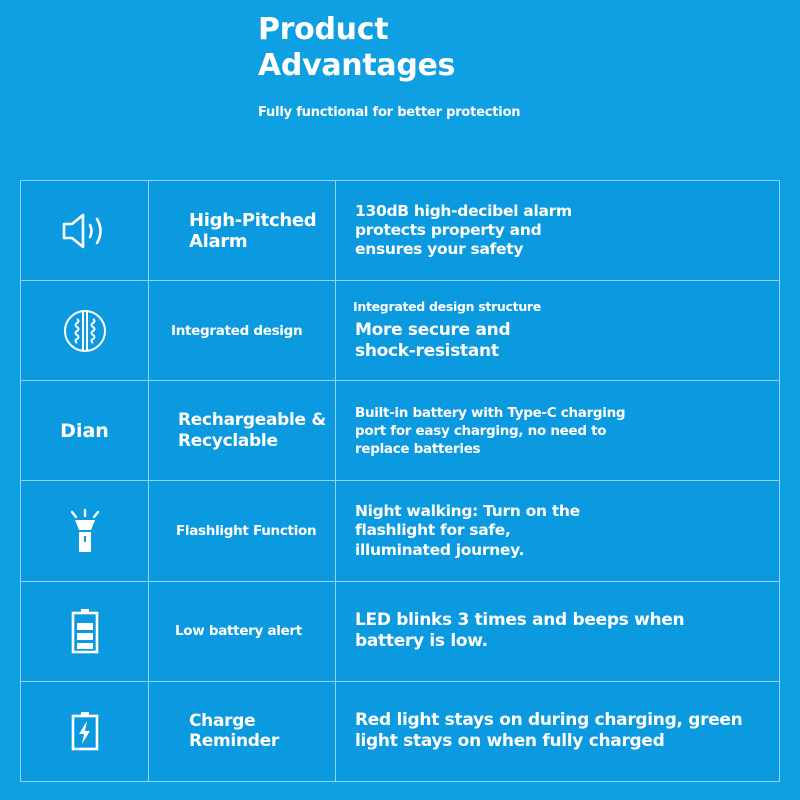  Describe the element at coordinates (447, 307) in the screenshot. I see `feature-subheading: Integrated design structure` at that location.